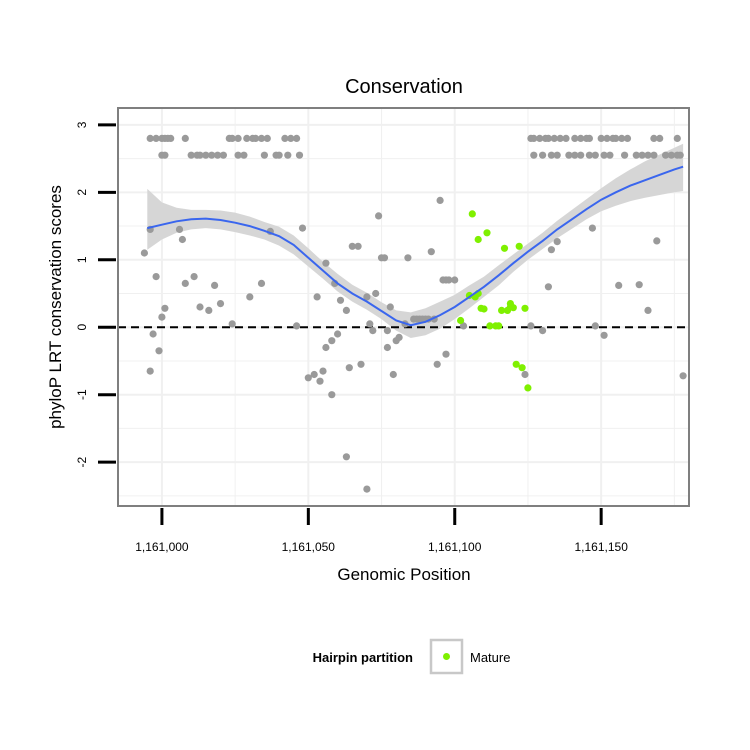  Describe the element at coordinates (602, 547) in the screenshot. I see `x-tick-label: 1,161,150` at that location.